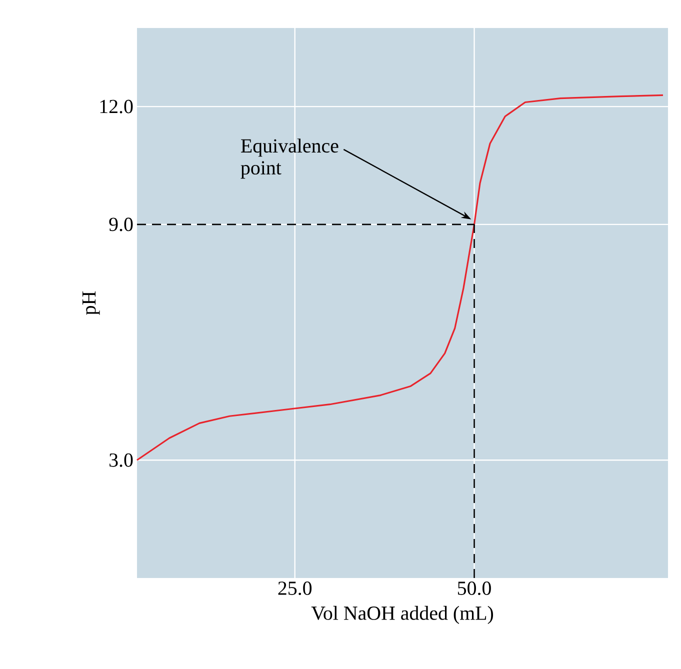 This screenshot has height=669, width=681. What do you see at coordinates (91, 303) in the screenshot?
I see `y-axis-title: pH` at bounding box center [91, 303].